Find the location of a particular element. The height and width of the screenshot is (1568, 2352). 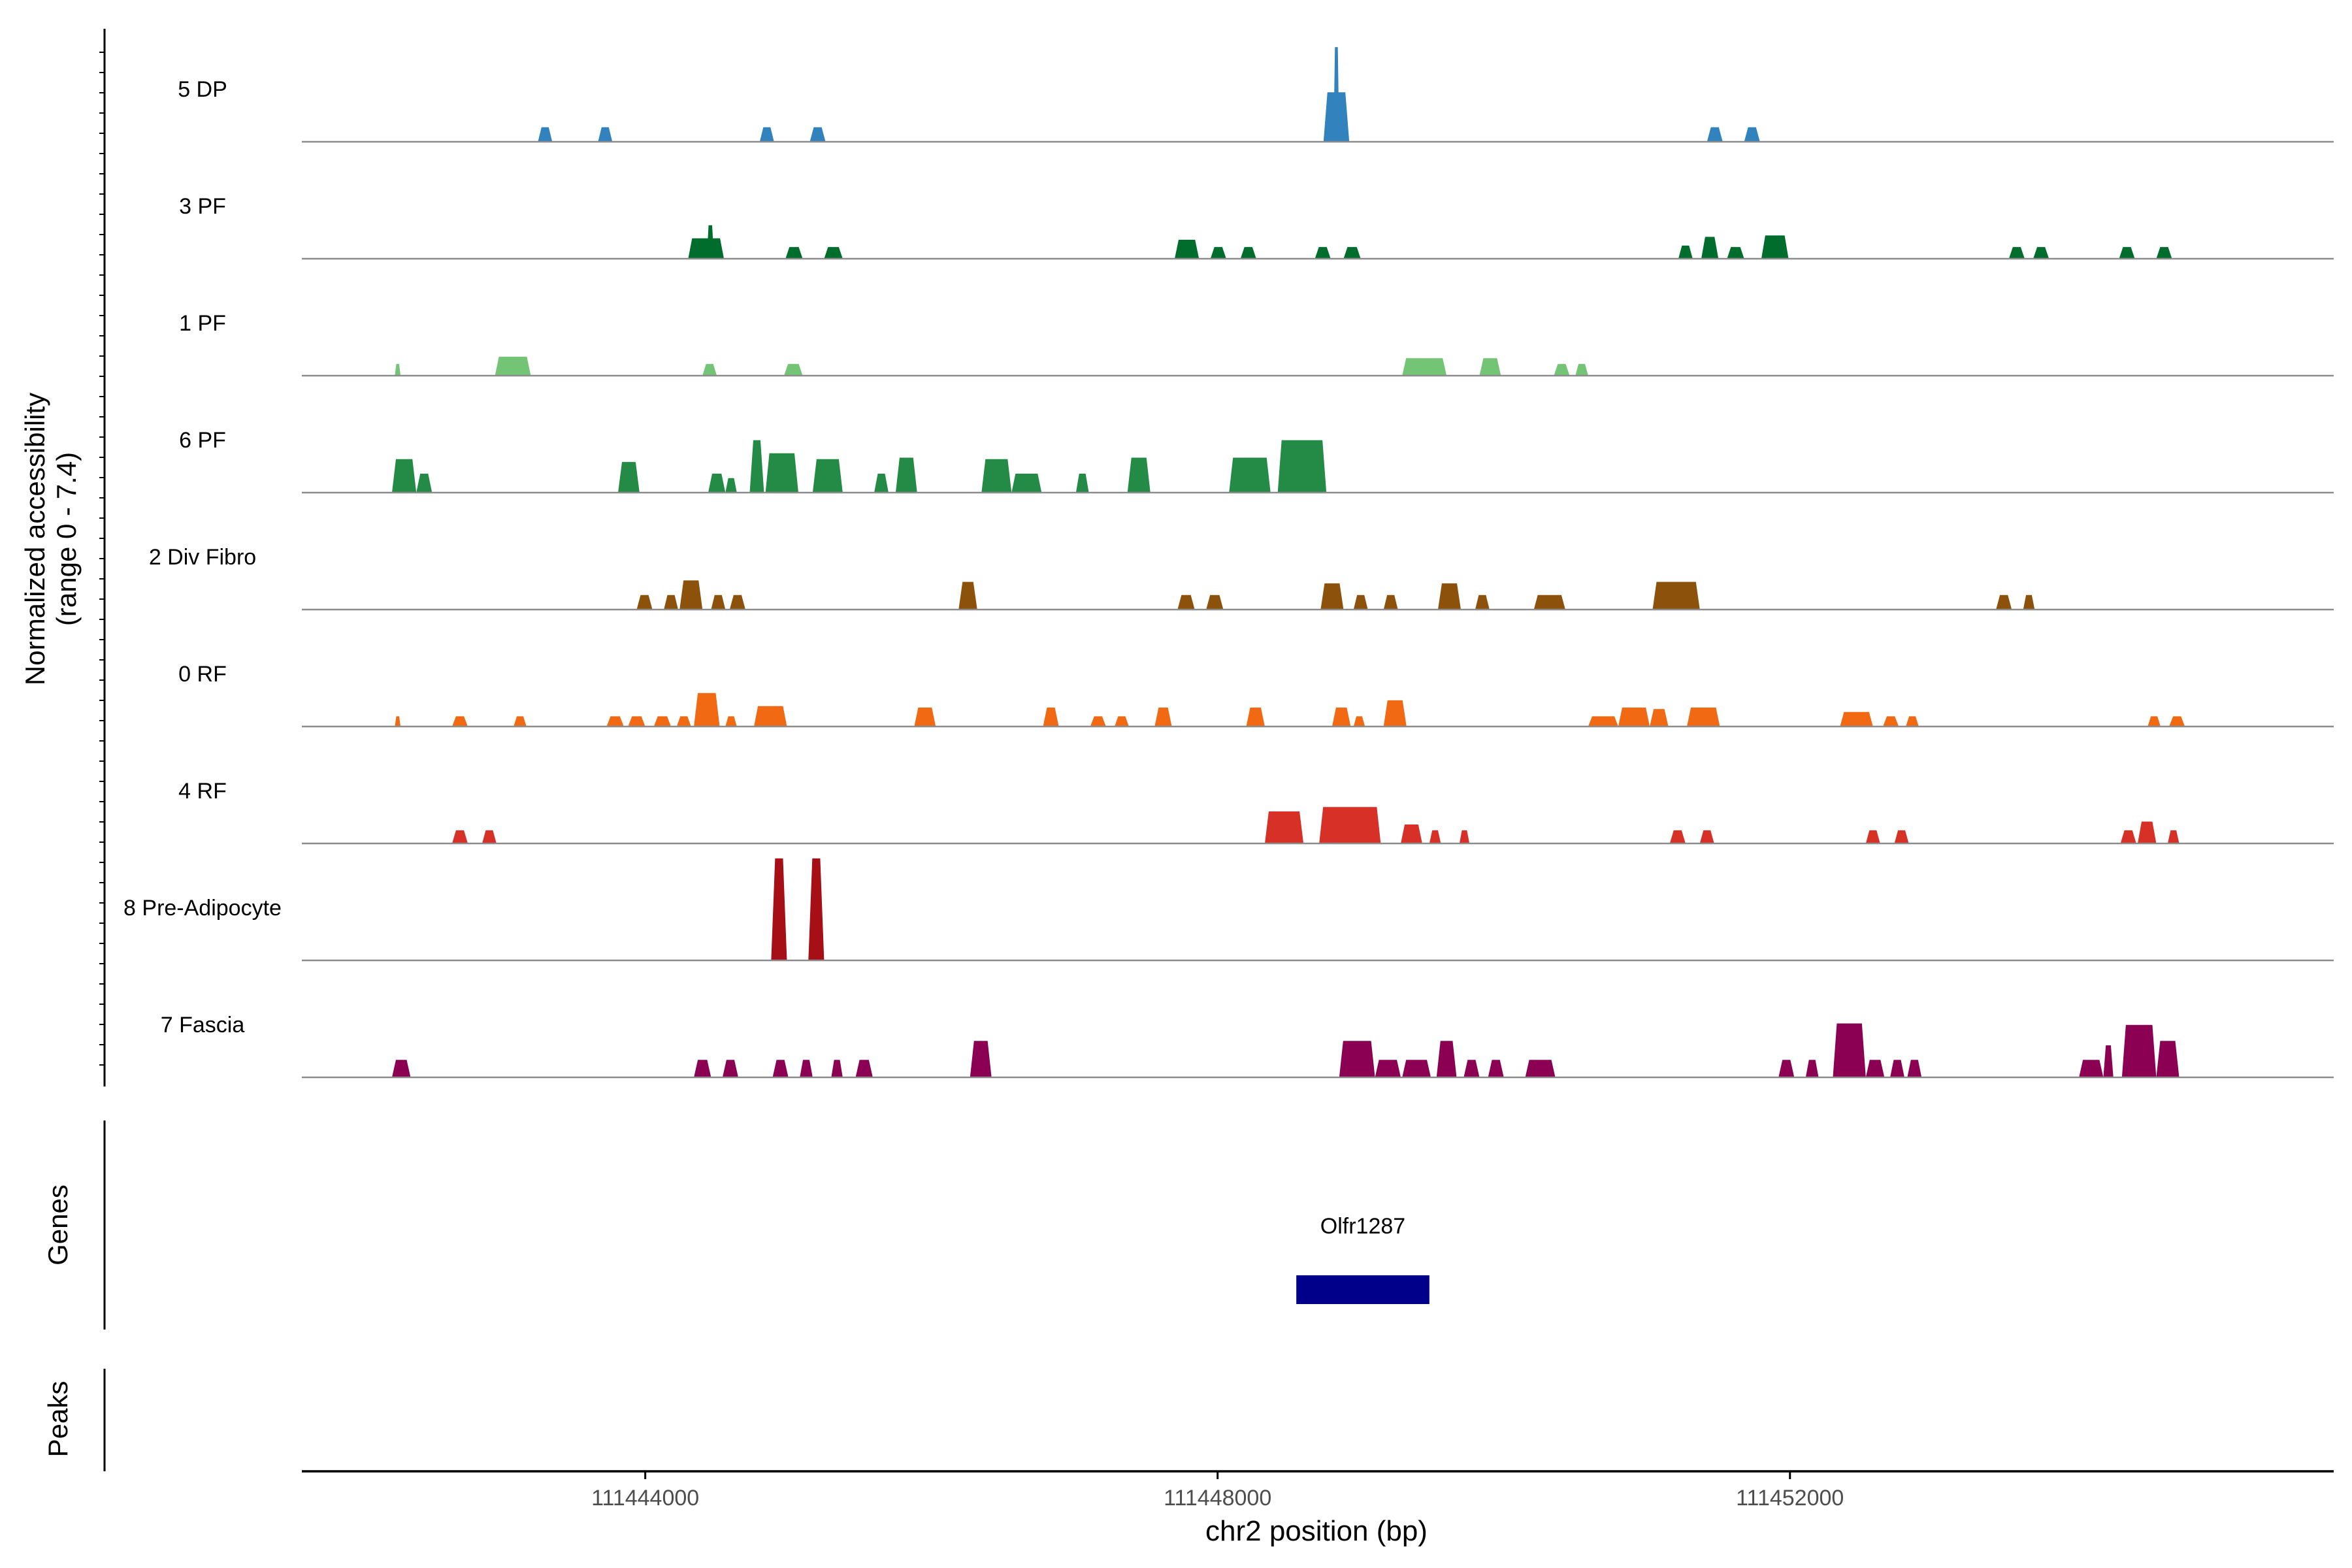

track-label: 7 Fascia is located at coordinates (203, 1025).